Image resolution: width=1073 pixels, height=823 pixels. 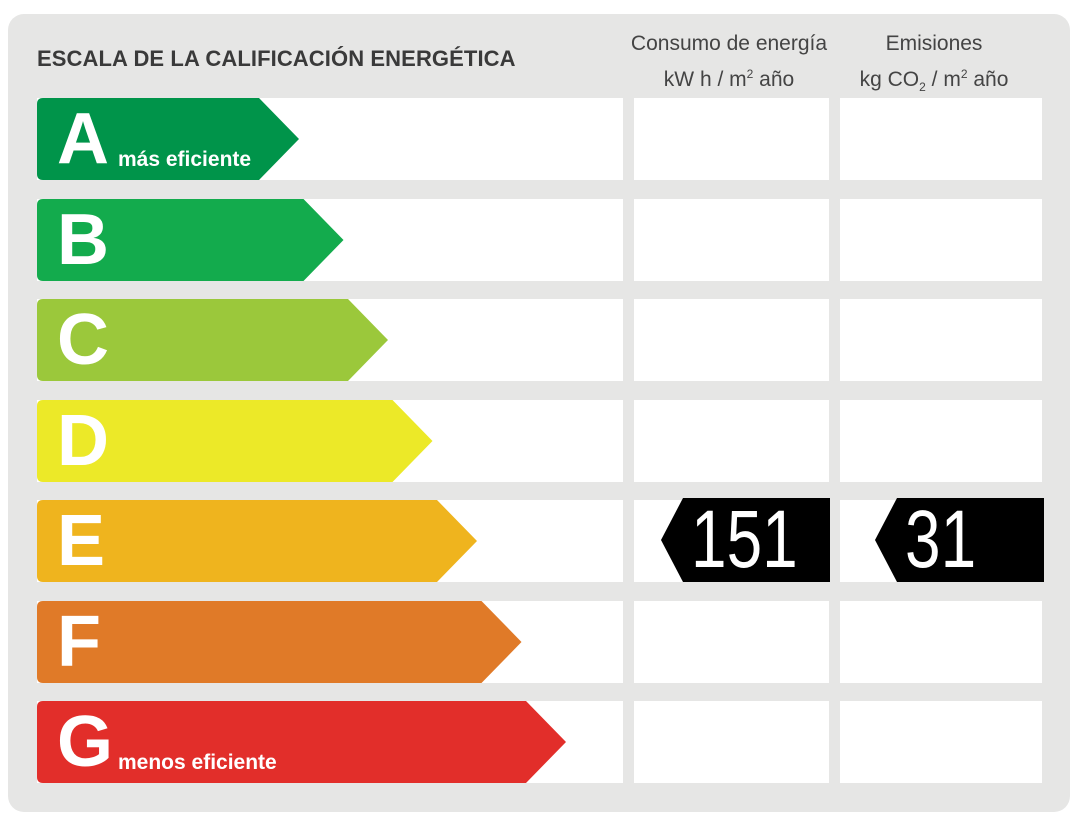 What do you see at coordinates (276, 58) in the screenshot?
I see `page-title: ESCALA DE LA CALIFICACIÓN ENERGÉTICA` at bounding box center [276, 58].